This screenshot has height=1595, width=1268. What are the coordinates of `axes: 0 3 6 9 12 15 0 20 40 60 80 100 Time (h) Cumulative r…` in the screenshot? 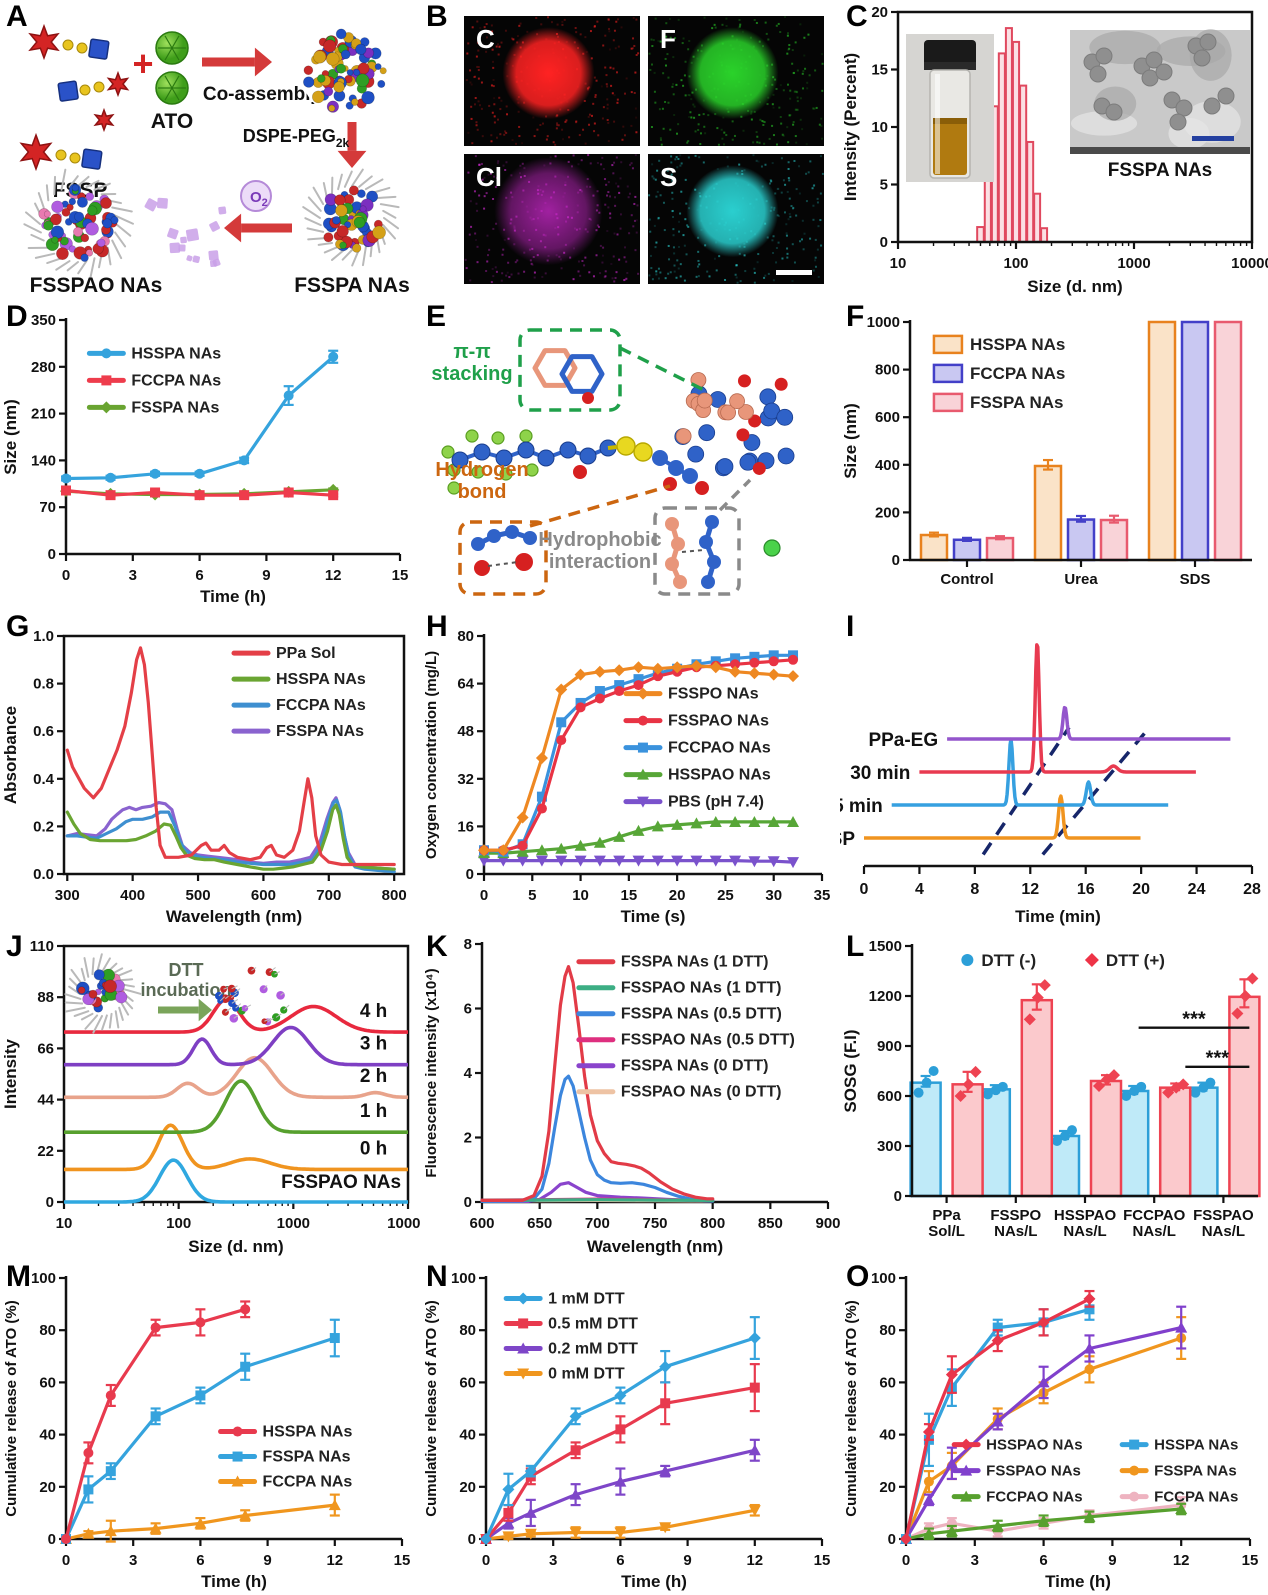 It's located at (626, 1430).